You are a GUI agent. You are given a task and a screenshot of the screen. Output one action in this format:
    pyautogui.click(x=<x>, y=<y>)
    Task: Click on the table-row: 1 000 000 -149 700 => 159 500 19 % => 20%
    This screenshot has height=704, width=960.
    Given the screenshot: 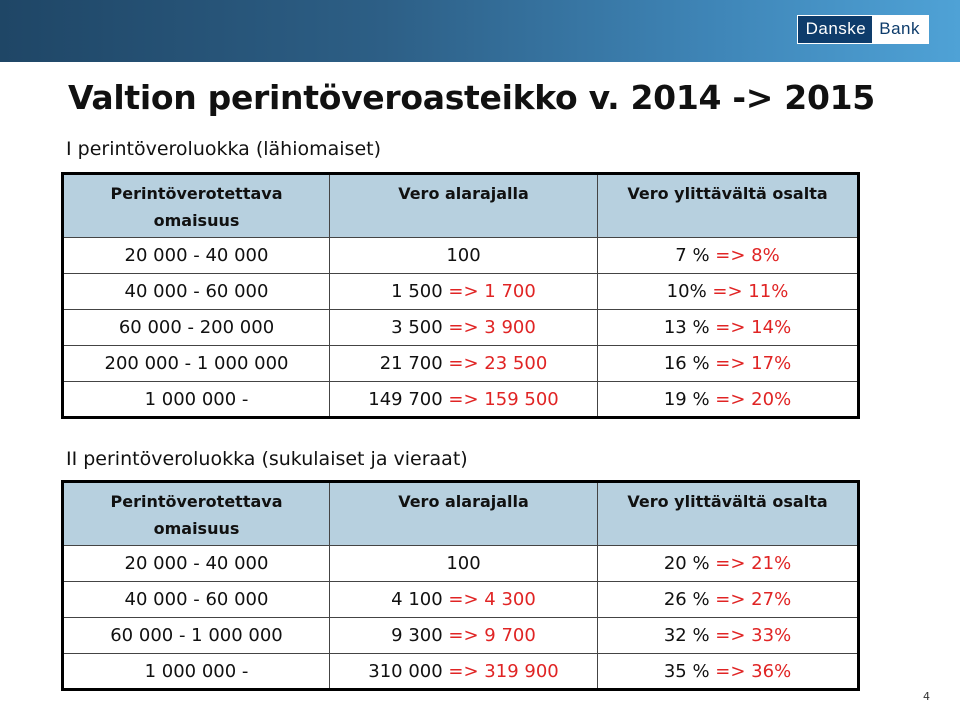 What is the action you would take?
    pyautogui.click(x=460, y=399)
    